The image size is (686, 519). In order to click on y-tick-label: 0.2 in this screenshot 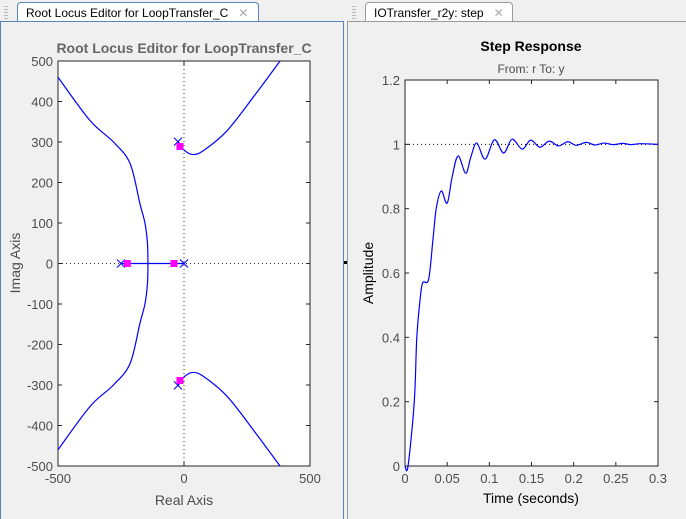, I will do `click(391, 402)`.